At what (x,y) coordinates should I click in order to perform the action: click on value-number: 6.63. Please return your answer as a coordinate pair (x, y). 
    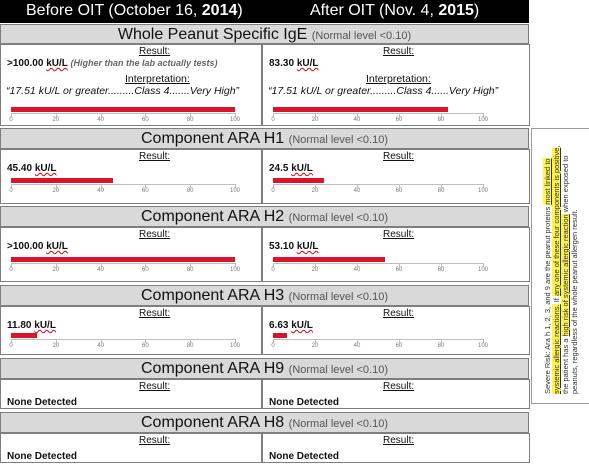
    Looking at the image, I should click on (280, 325).